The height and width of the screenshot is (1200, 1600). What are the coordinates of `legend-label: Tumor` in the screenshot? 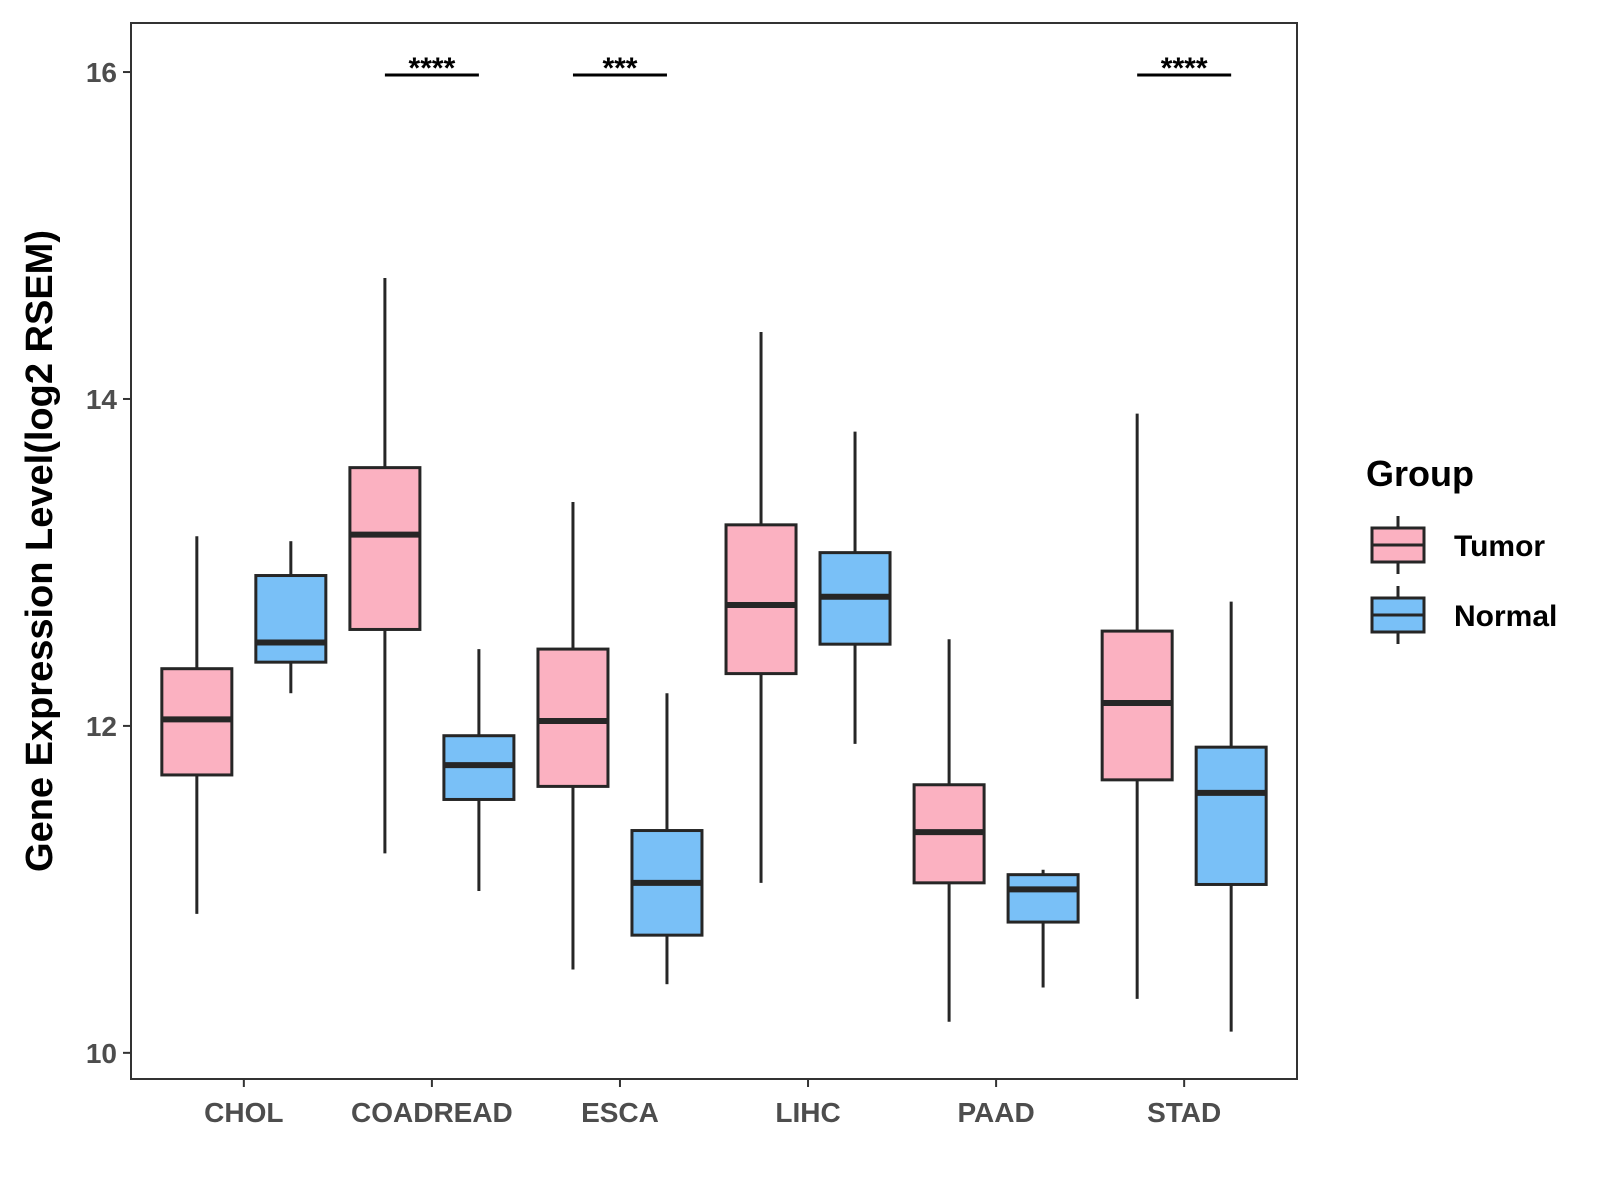 It's located at (1499, 546).